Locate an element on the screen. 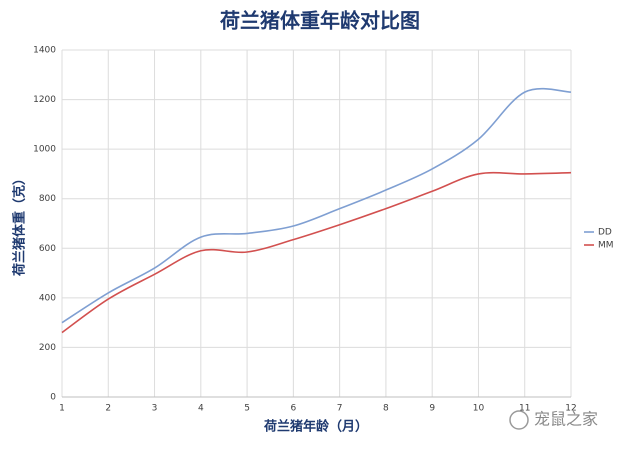 Image resolution: width=640 pixels, height=450 pixels. y-tick-label: 200 is located at coordinates (47, 348).